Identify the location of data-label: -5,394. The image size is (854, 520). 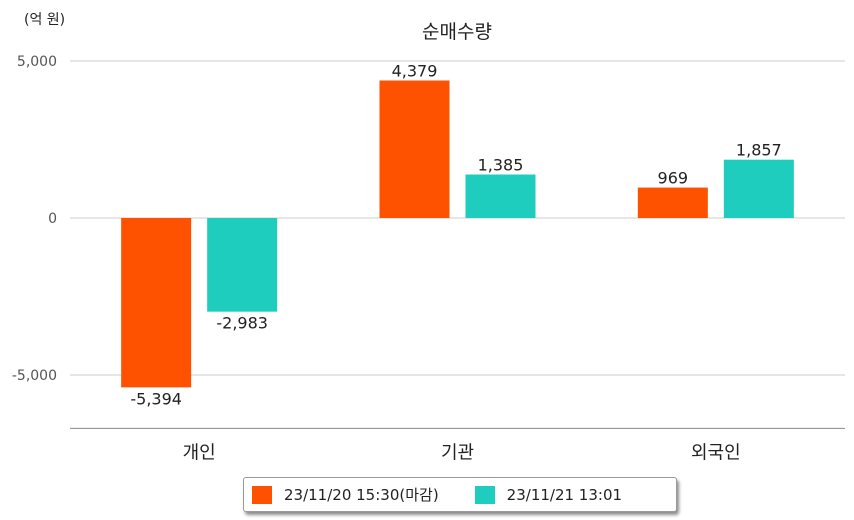
(156, 398).